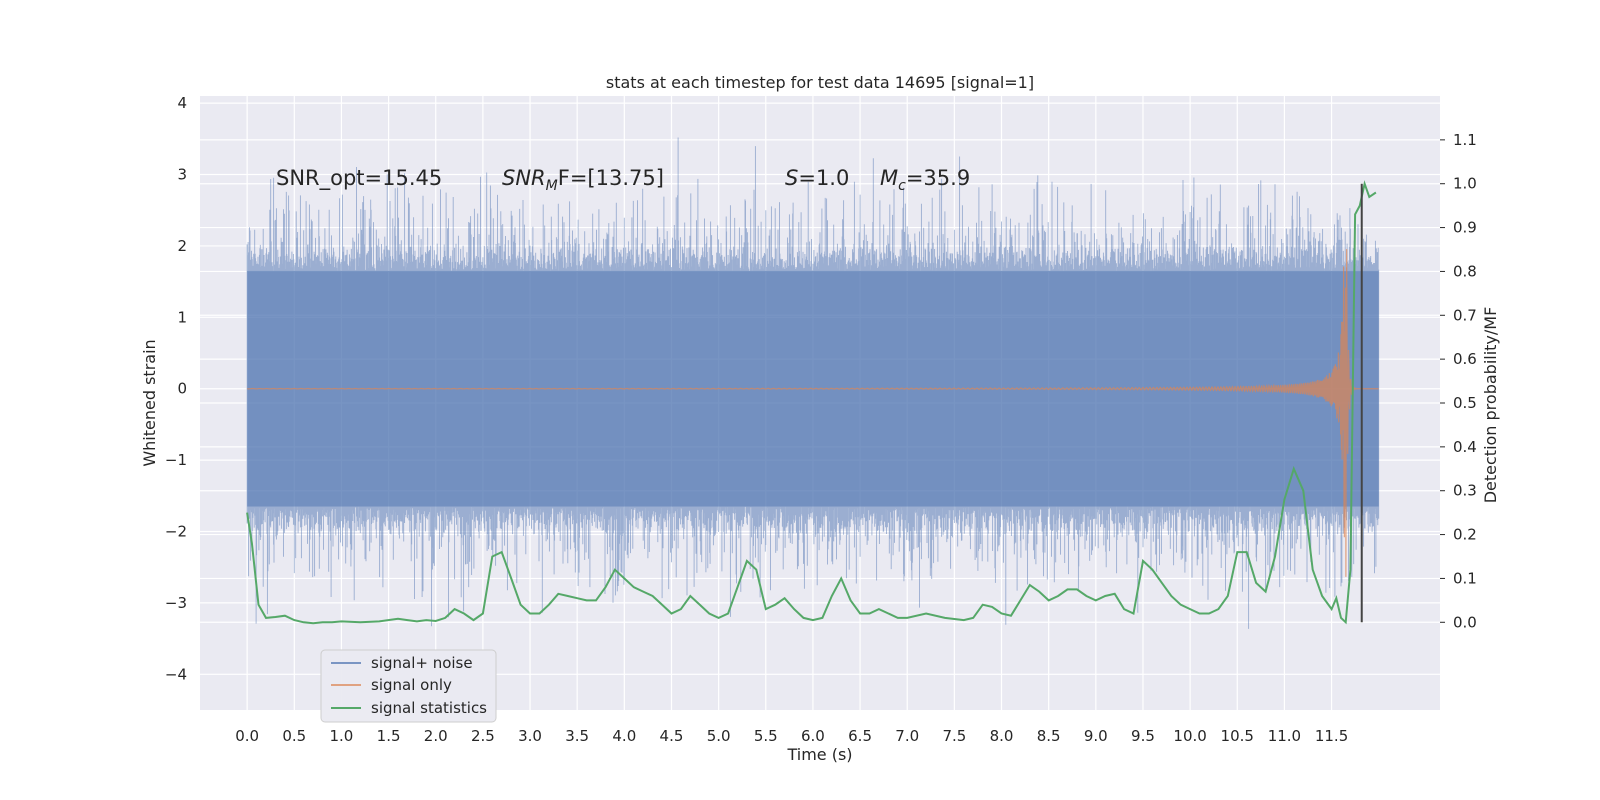 This screenshot has height=800, width=1600. Describe the element at coordinates (342, 736) in the screenshot. I see `x-tick-label-2: 1.0` at that location.